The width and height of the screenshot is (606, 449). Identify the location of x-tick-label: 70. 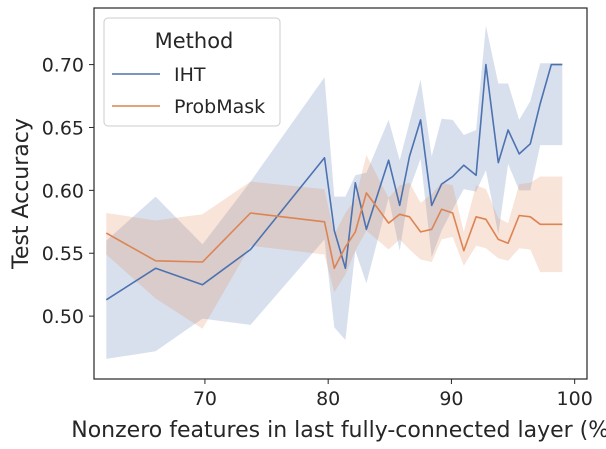
(205, 399).